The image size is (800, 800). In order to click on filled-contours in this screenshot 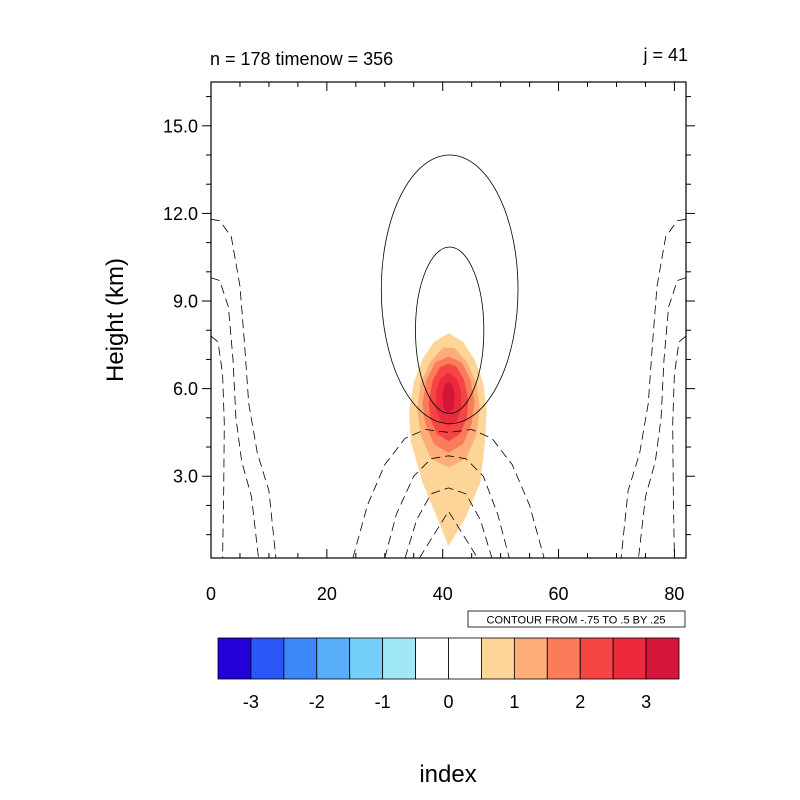, I will do `click(448, 440)`.